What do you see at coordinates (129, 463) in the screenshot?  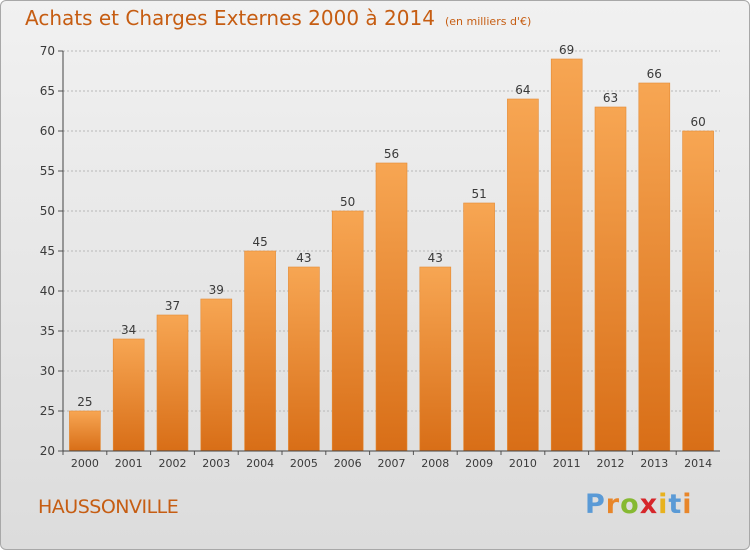 I see `x-tick-label: 2001` at bounding box center [129, 463].